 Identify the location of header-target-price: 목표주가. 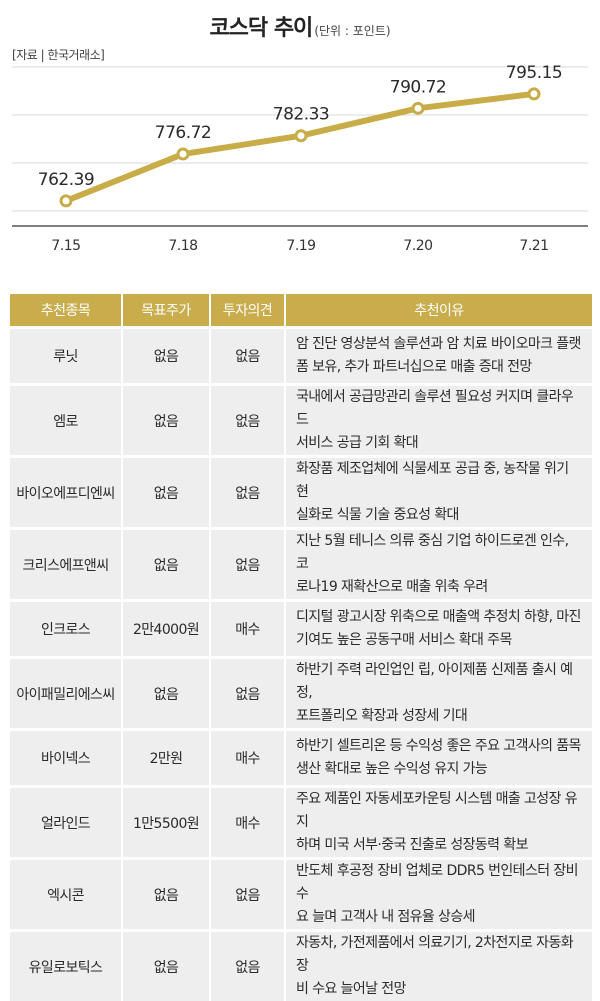
(166, 311).